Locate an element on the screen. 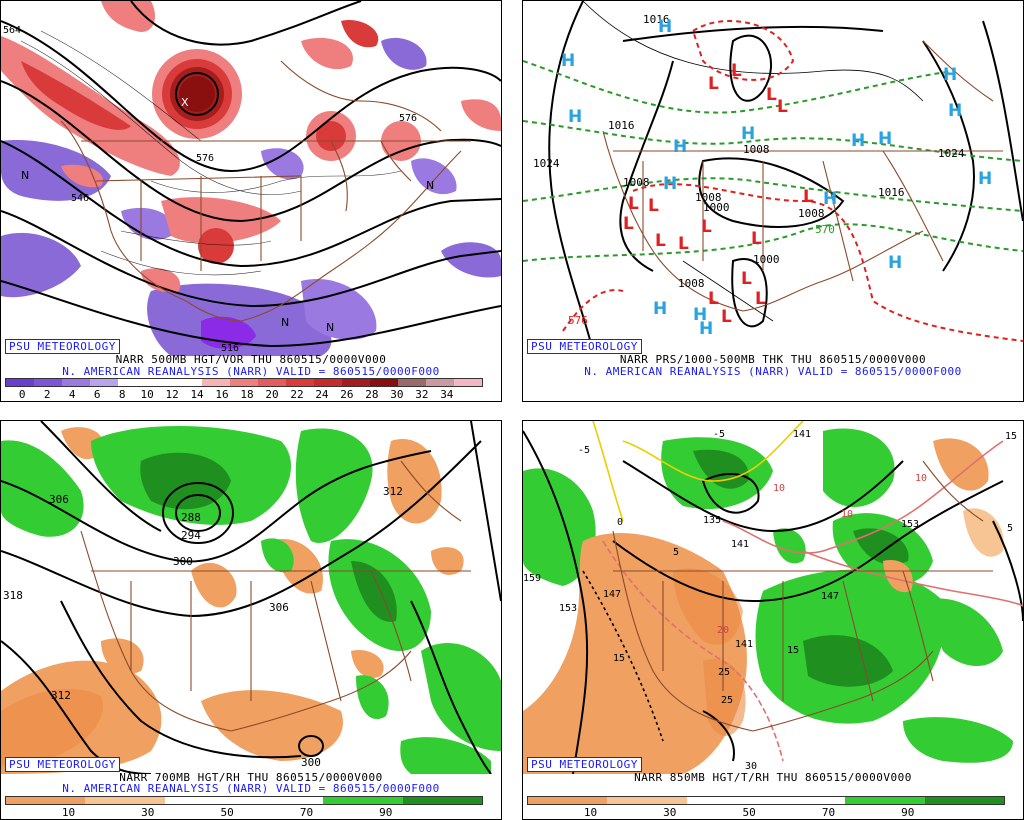 The image size is (1024, 820). colorbar-tick-label: 22 is located at coordinates (297, 394).